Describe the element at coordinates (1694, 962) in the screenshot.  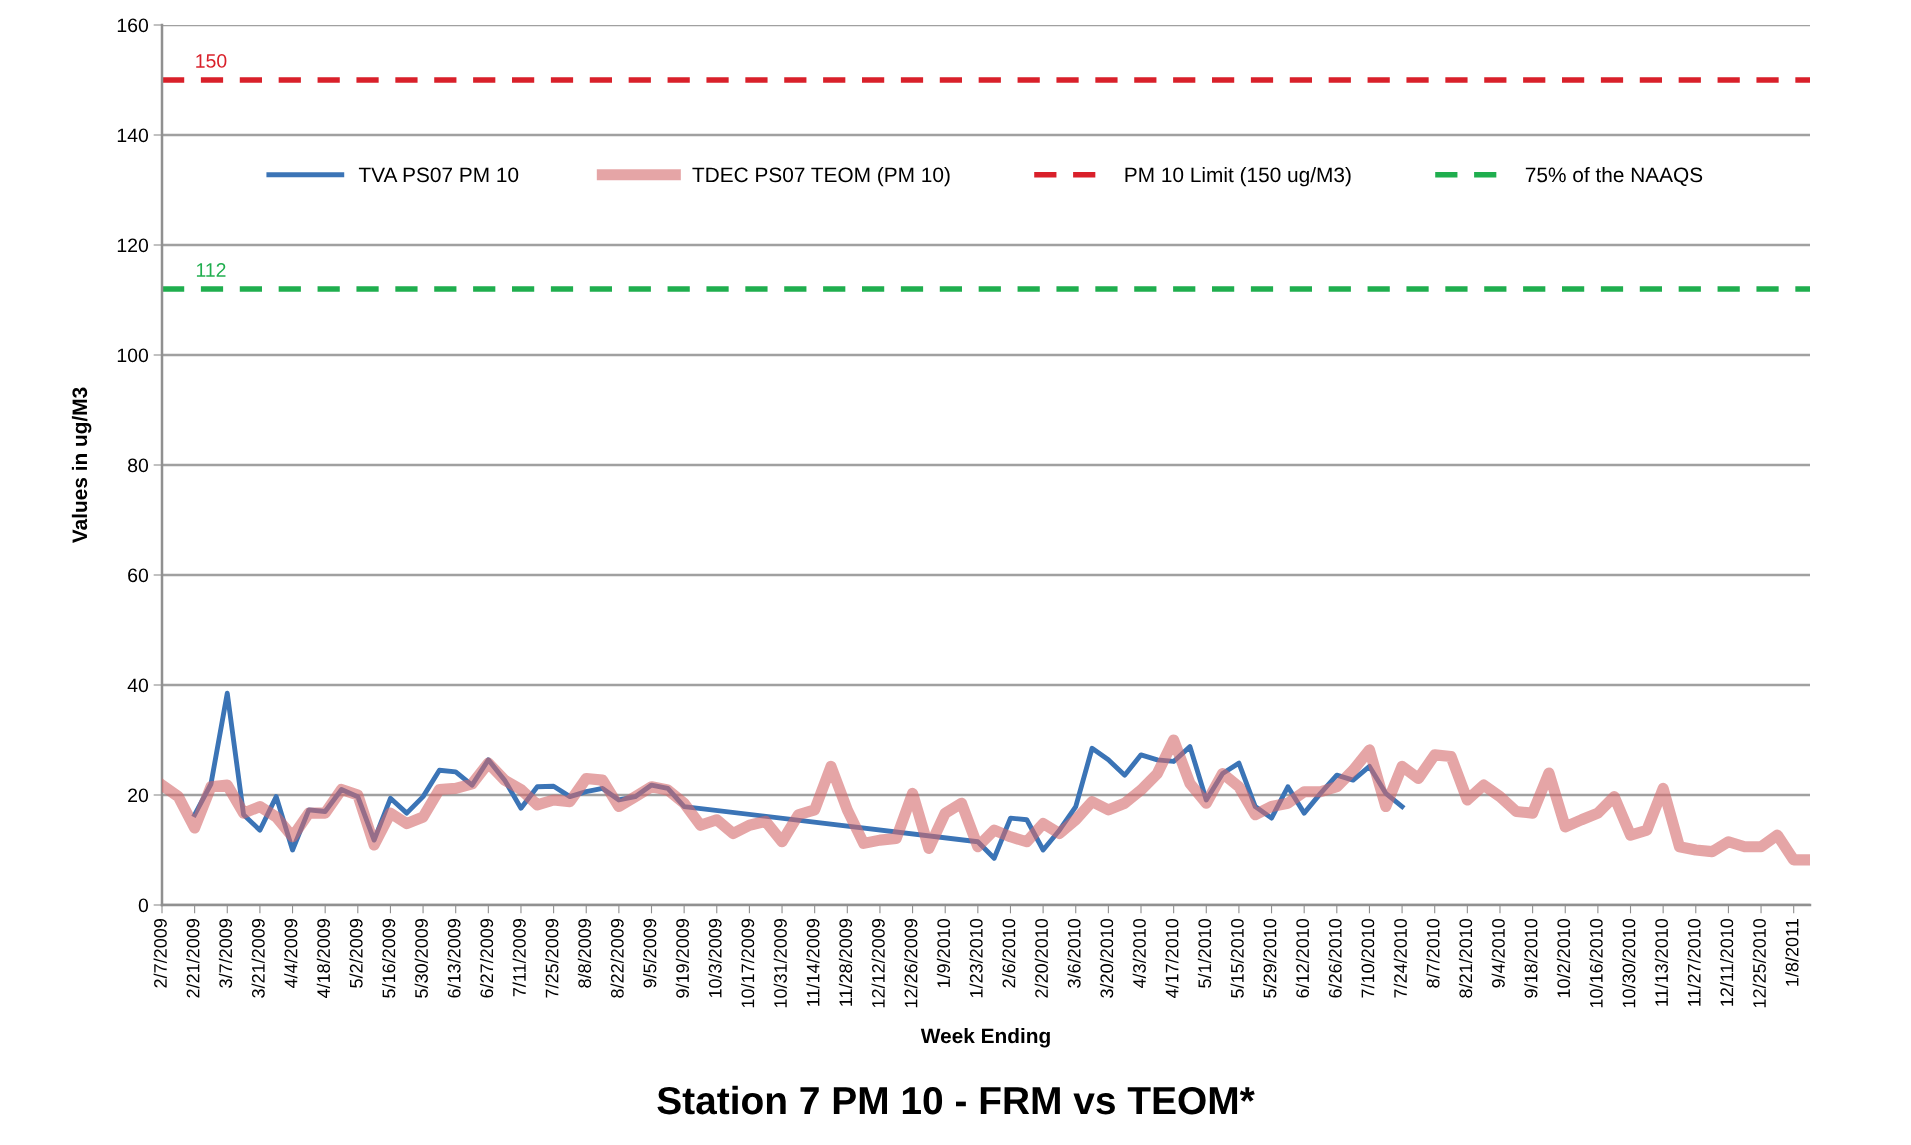
I see `x-tick-label: 11/27/2010` at that location.